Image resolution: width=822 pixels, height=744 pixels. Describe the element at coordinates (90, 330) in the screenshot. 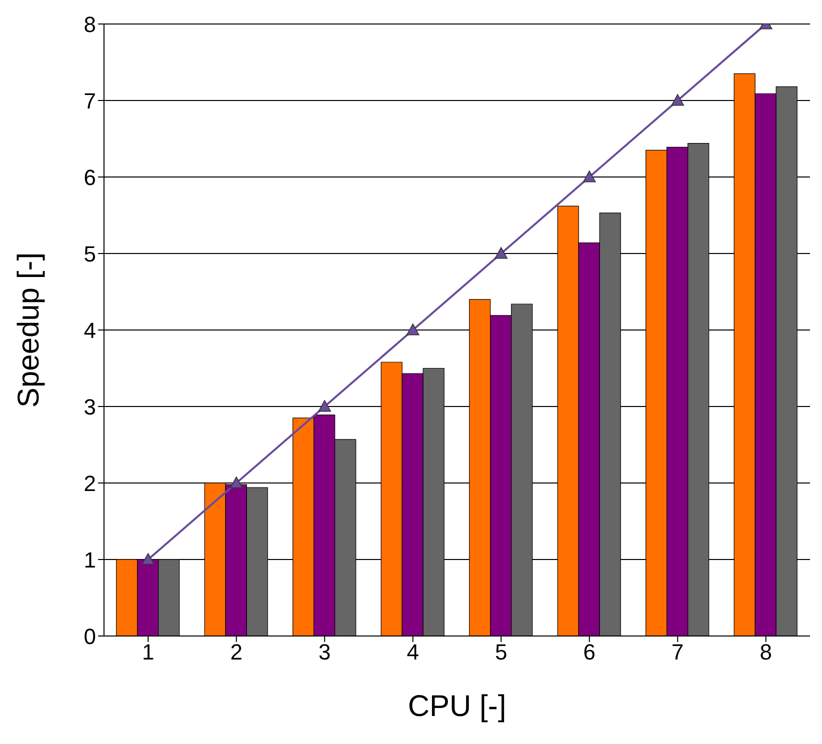

I see `y-tick-label: 4` at that location.